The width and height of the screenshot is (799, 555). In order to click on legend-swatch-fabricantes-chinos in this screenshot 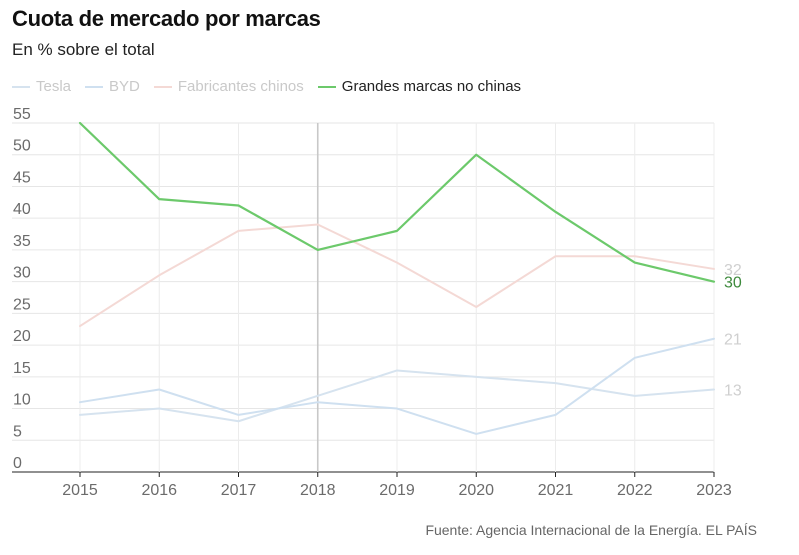, I will do `click(162, 86)`.